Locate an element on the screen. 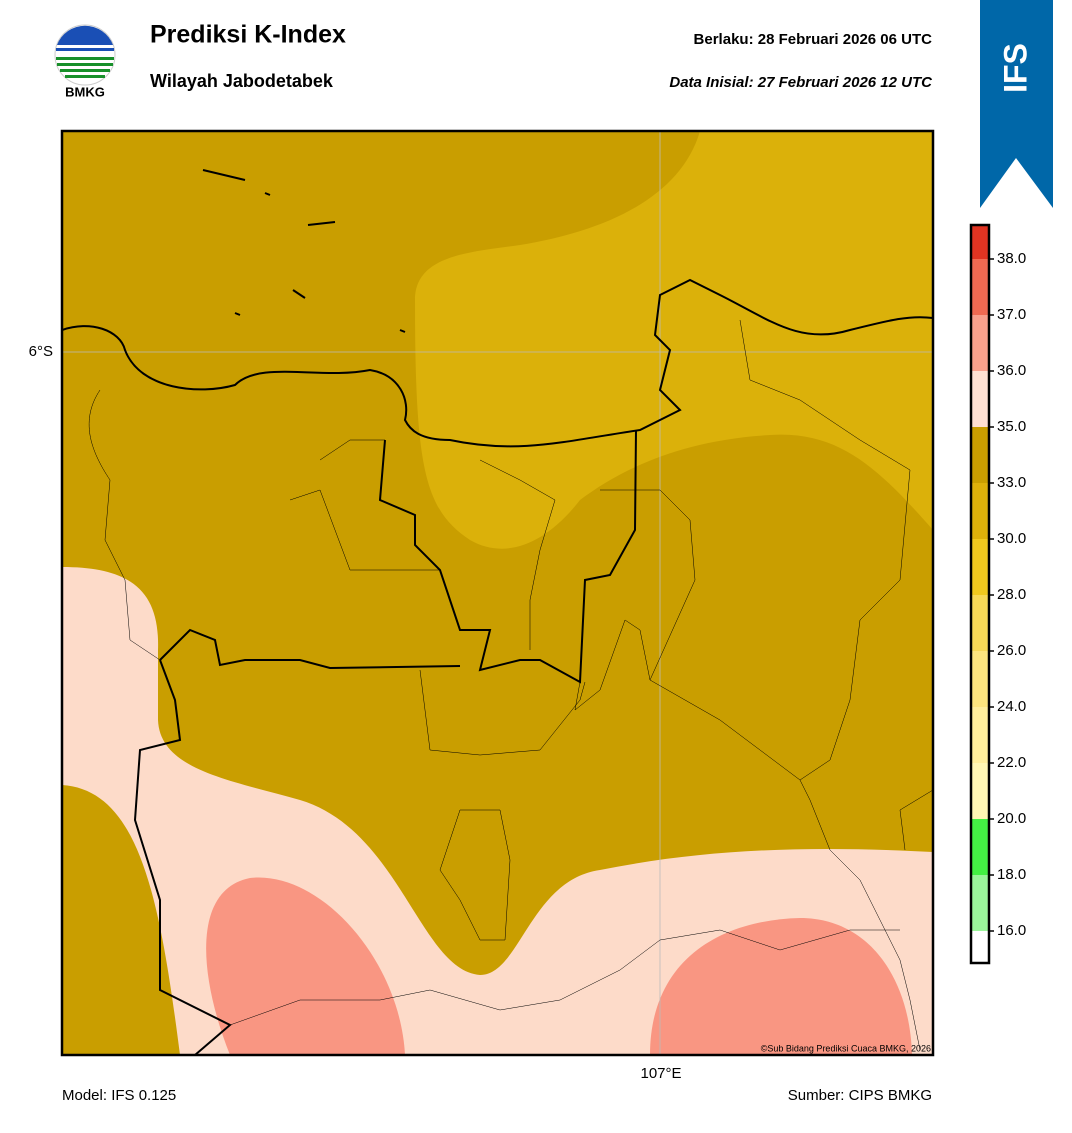 The width and height of the screenshot is (1072, 1133). colorbar-tick-label: 20.0 is located at coordinates (1011, 818).